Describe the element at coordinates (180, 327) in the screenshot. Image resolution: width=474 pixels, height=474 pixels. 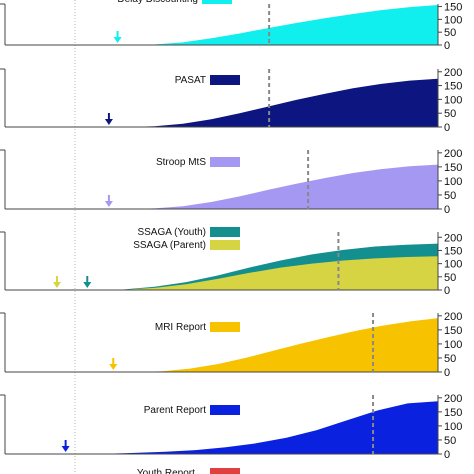
I see `legend-label: MRI Report` at that location.